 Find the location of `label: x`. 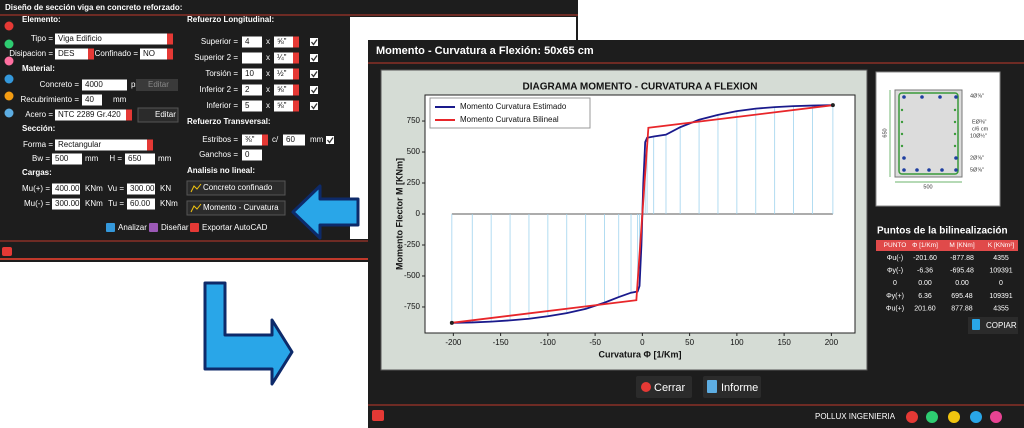

label: x is located at coordinates (268, 41).